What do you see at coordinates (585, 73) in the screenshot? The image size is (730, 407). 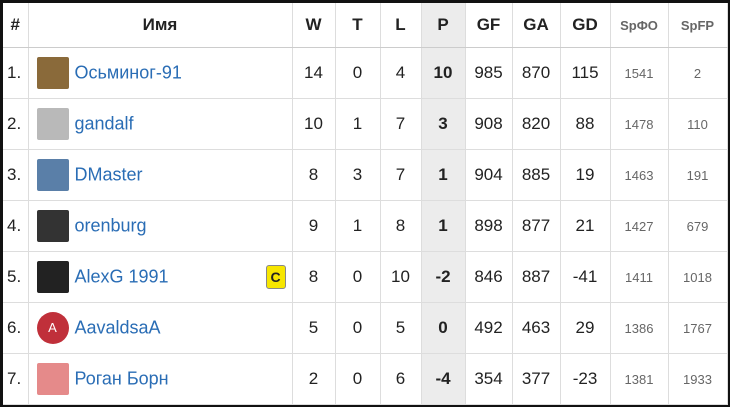 I see `stat-cell: 115` at bounding box center [585, 73].